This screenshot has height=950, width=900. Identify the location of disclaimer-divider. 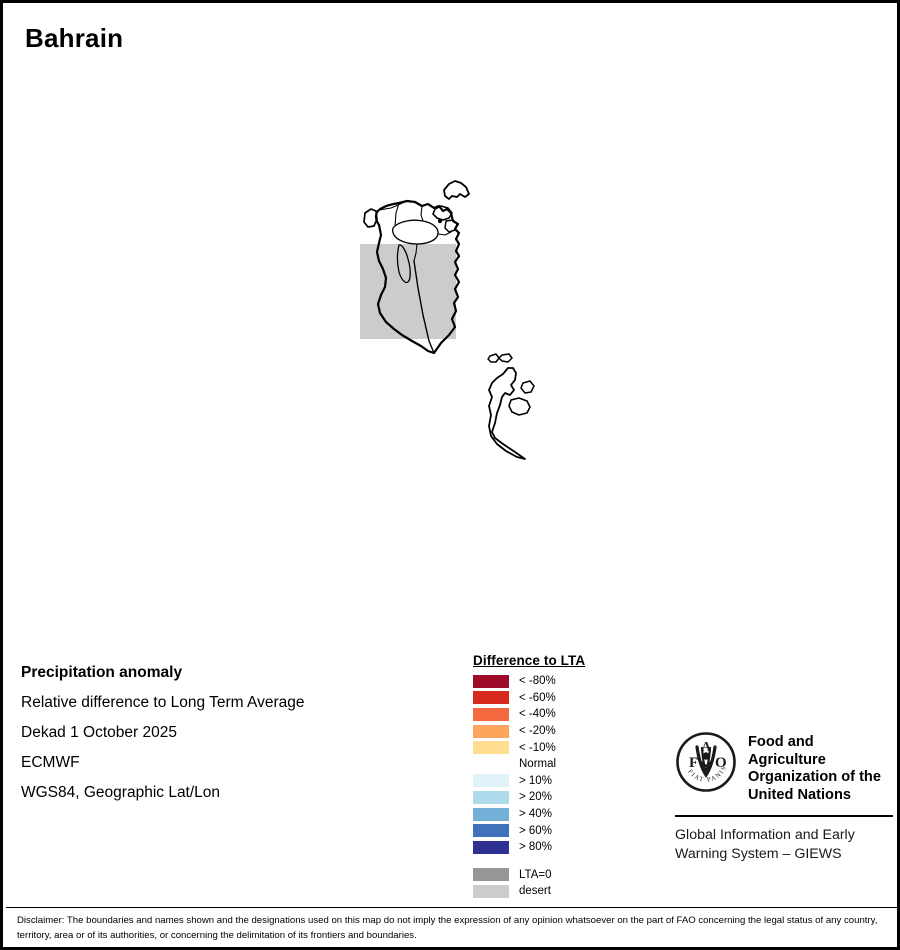
(451, 907).